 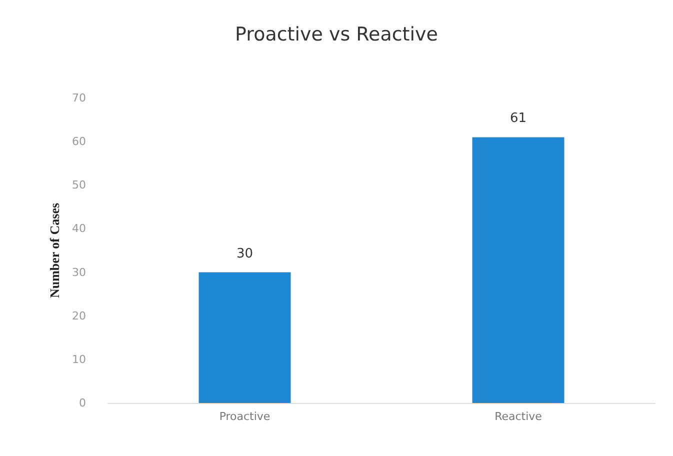 I want to click on x-tick-label: Proactive, so click(x=244, y=416).